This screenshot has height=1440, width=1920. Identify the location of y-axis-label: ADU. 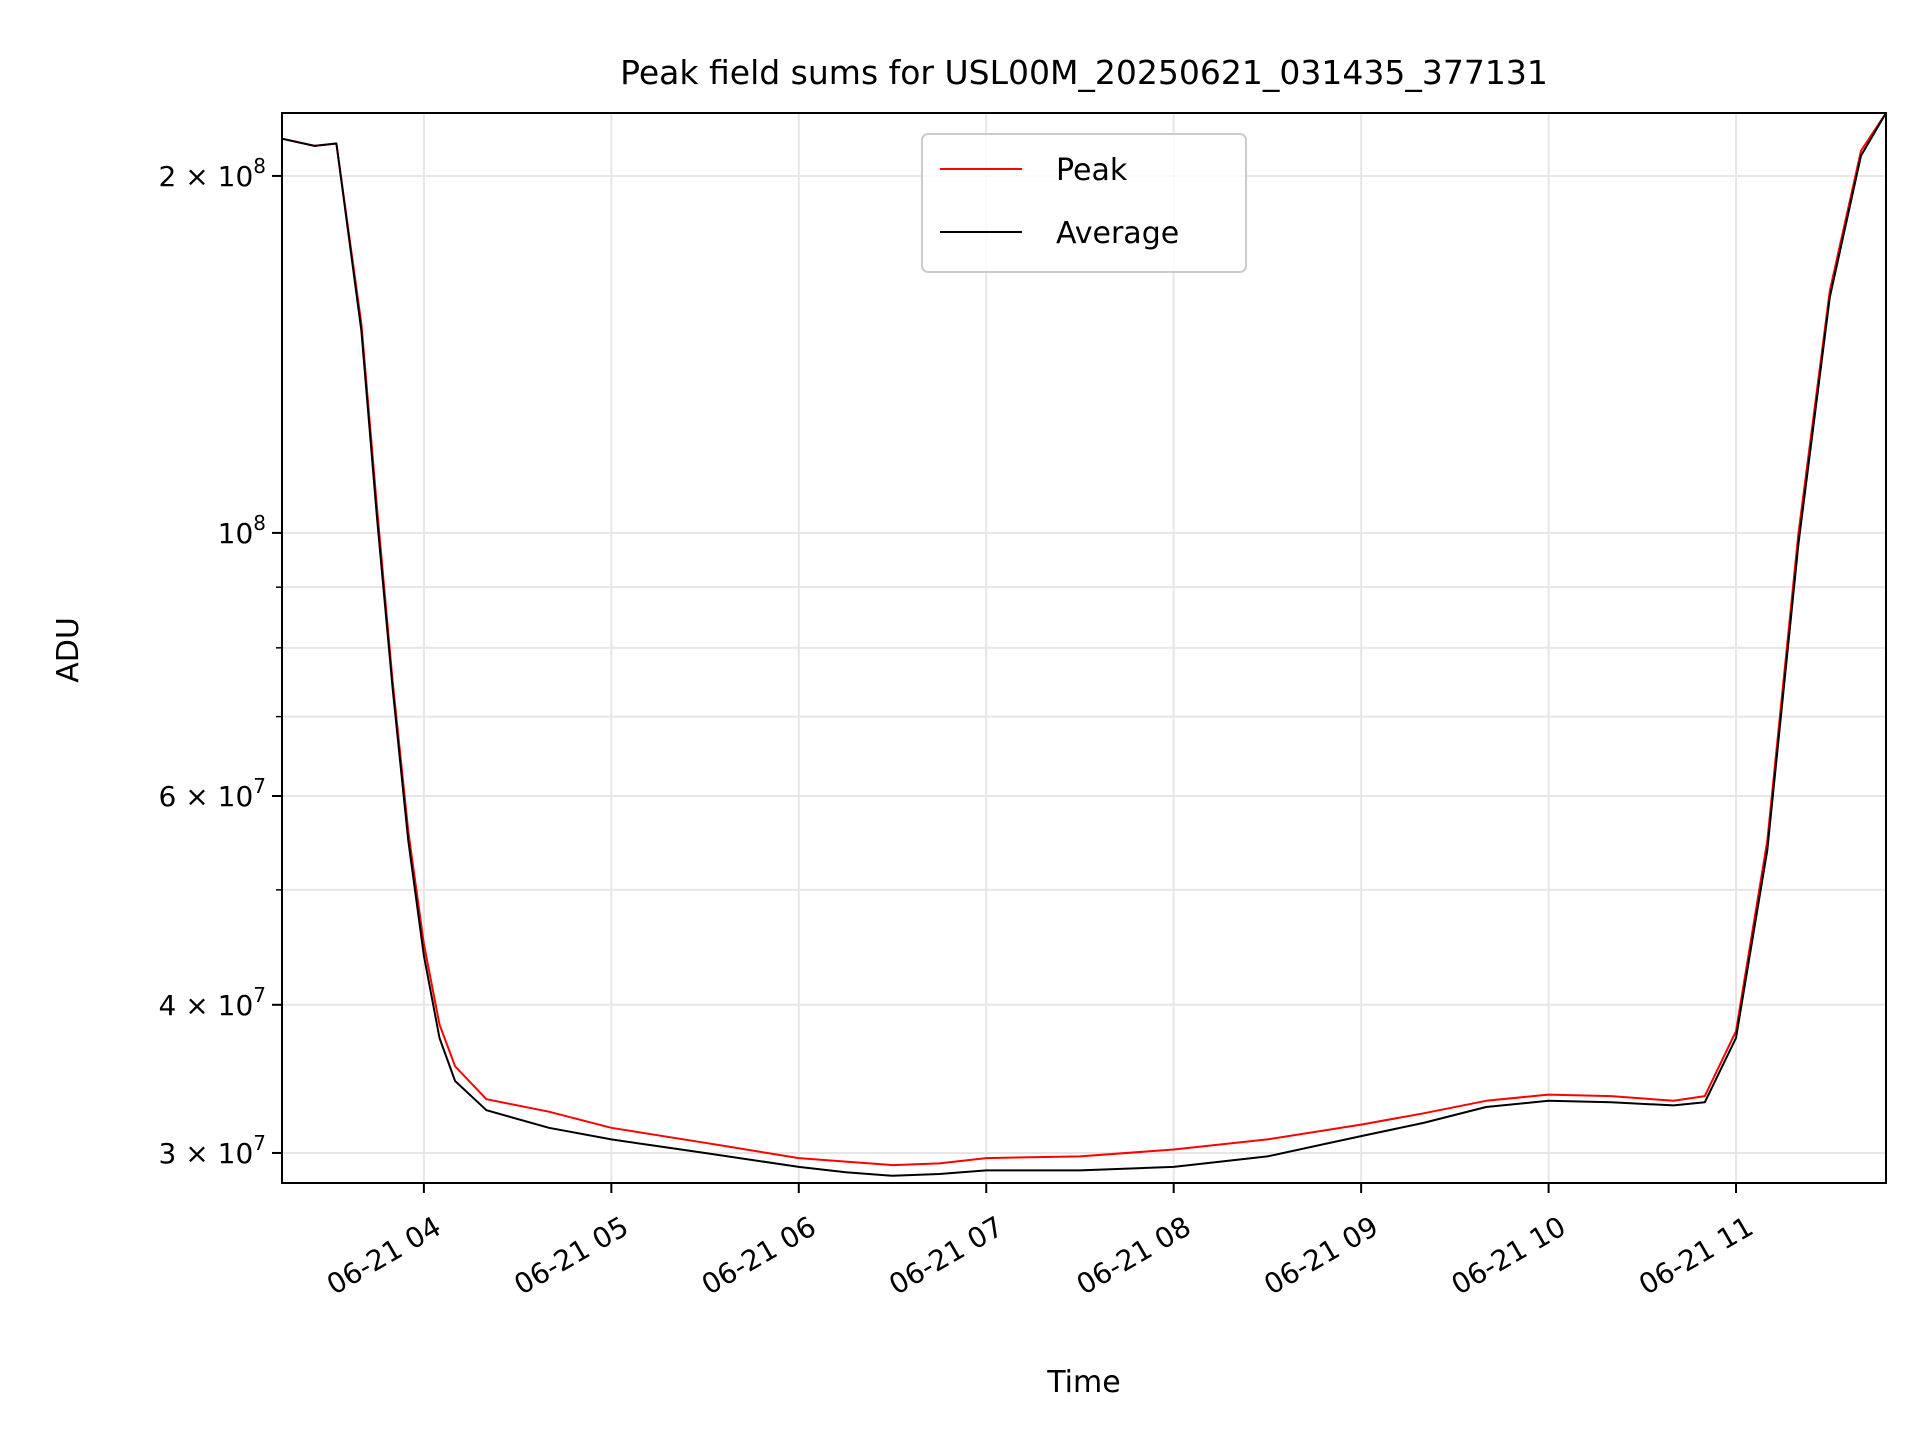
(68, 650).